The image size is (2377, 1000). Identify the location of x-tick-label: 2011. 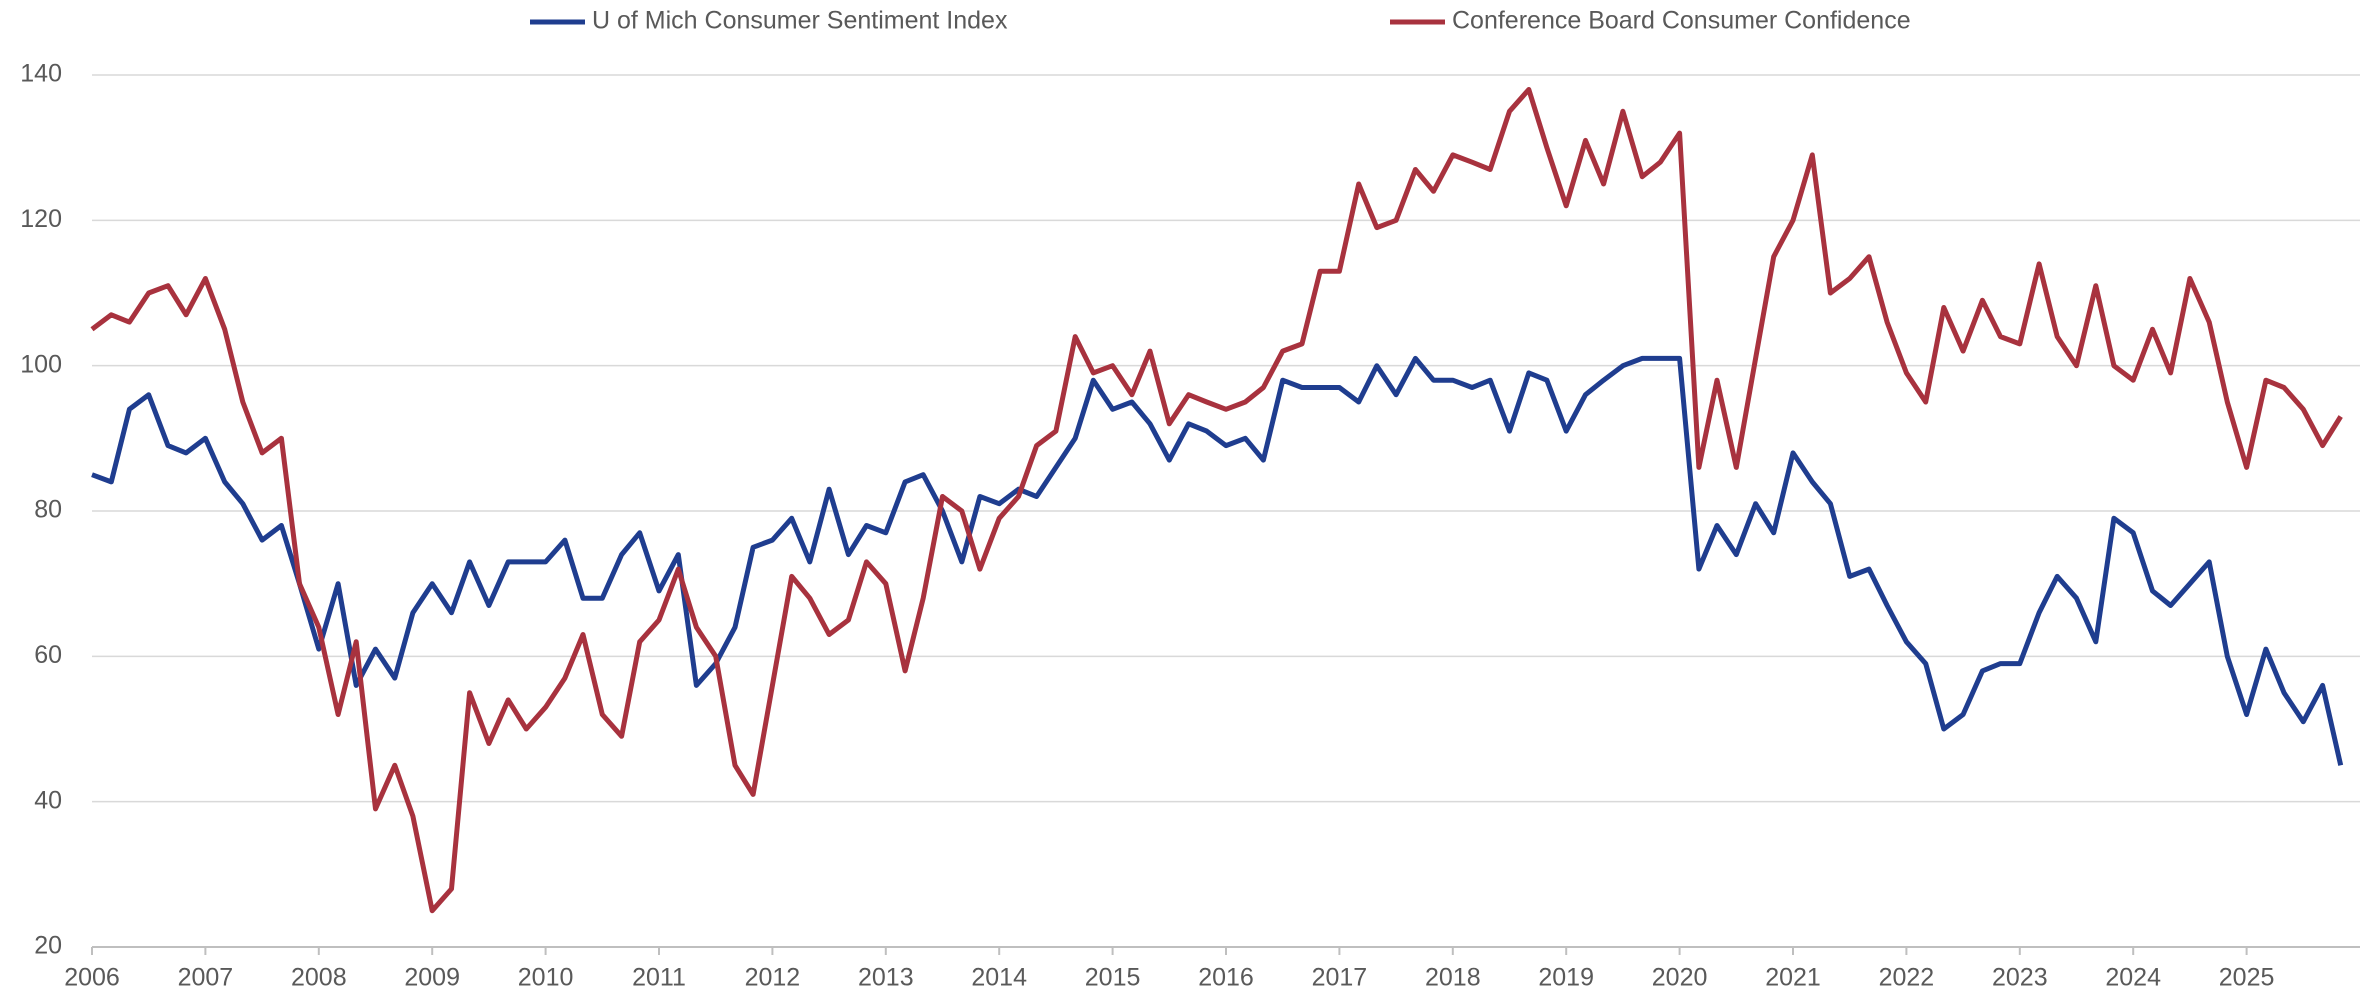
(659, 978).